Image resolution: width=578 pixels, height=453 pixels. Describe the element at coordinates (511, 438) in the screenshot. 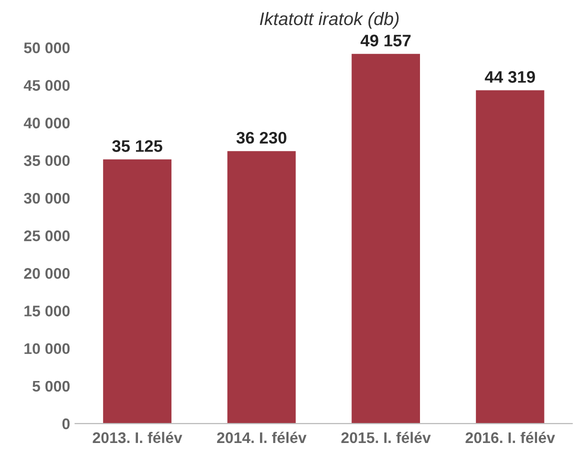

I see `x-tick-label: 2016. I. félév` at that location.